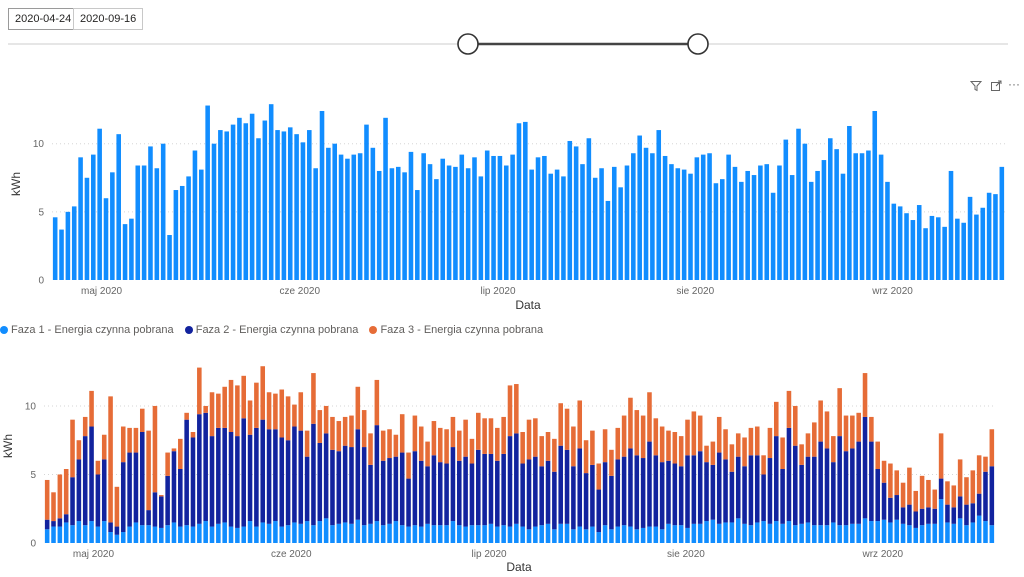 The image size is (1024, 577). What do you see at coordinates (1014, 84) in the screenshot?
I see `more-options-icon: ···` at bounding box center [1014, 84].